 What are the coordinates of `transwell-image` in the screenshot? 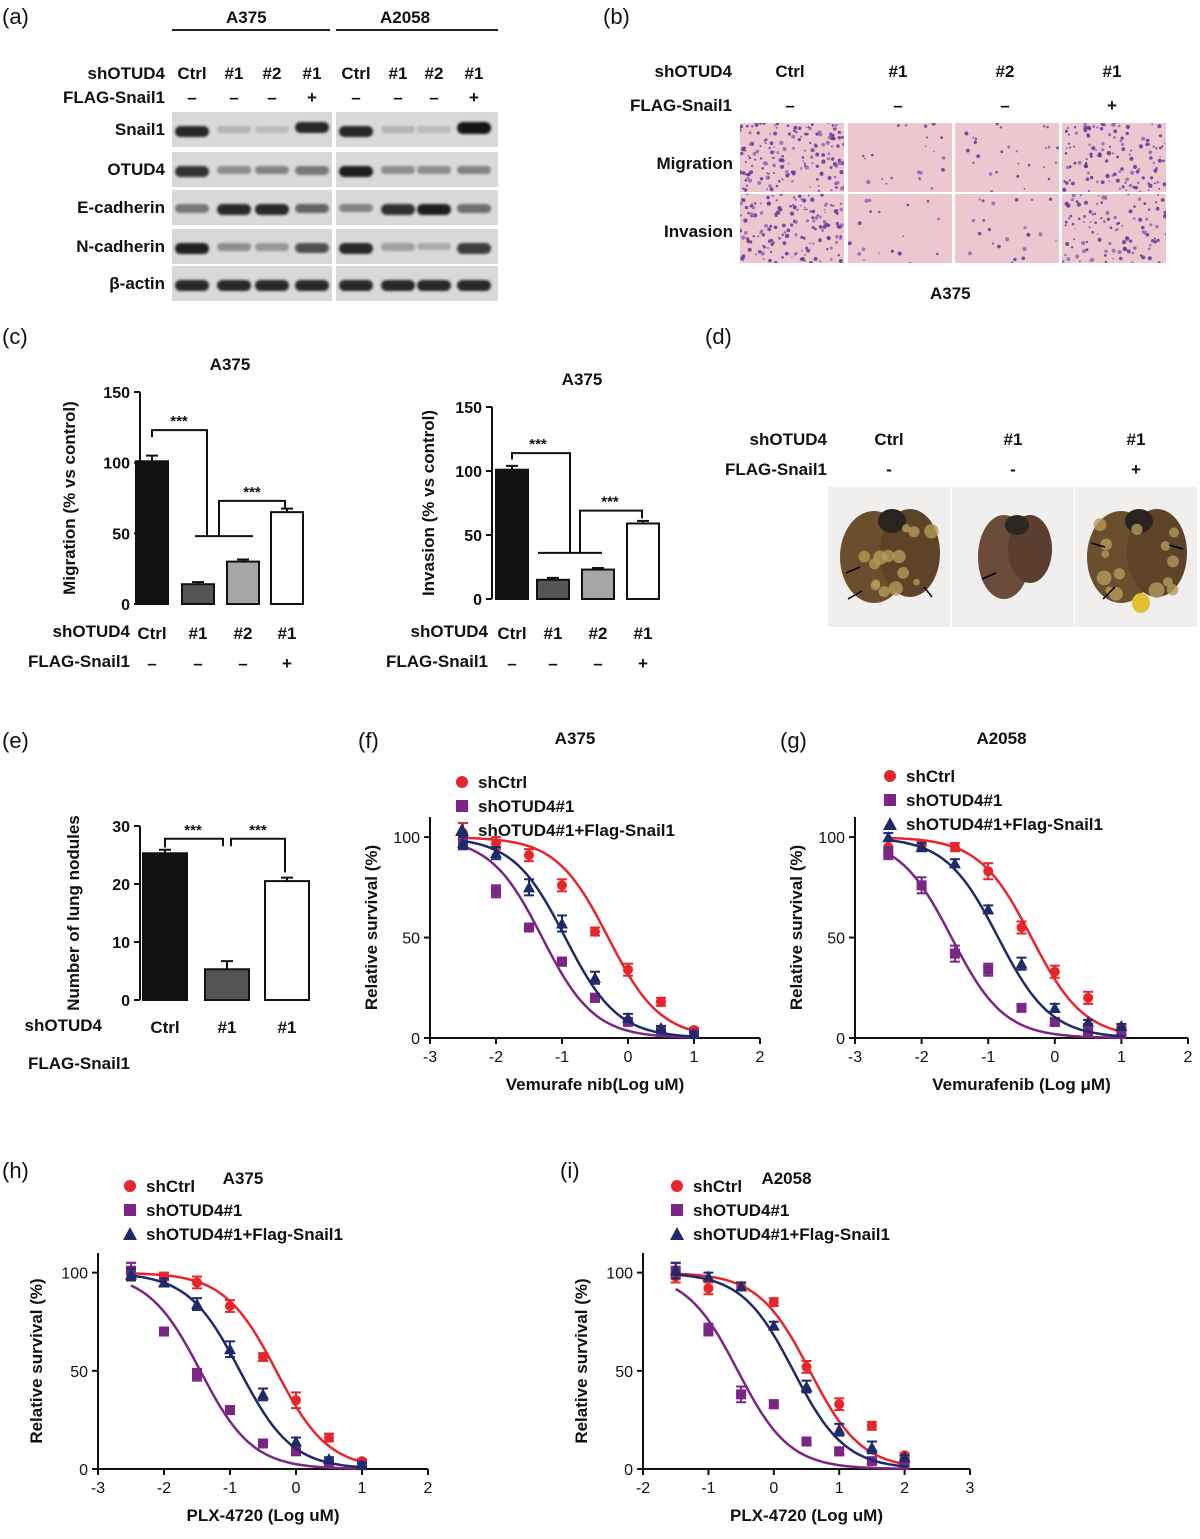 It's located at (1007, 157).